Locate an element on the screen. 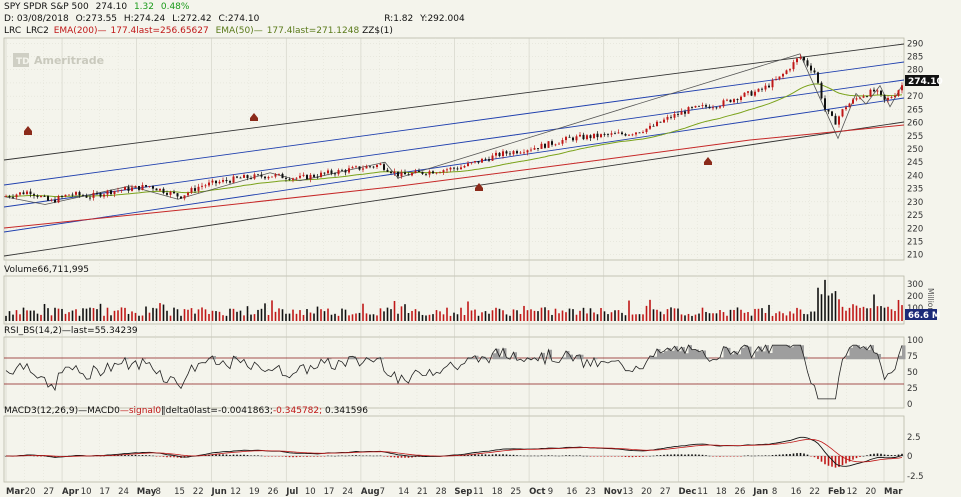  time-tick: 27 is located at coordinates (48, 492).